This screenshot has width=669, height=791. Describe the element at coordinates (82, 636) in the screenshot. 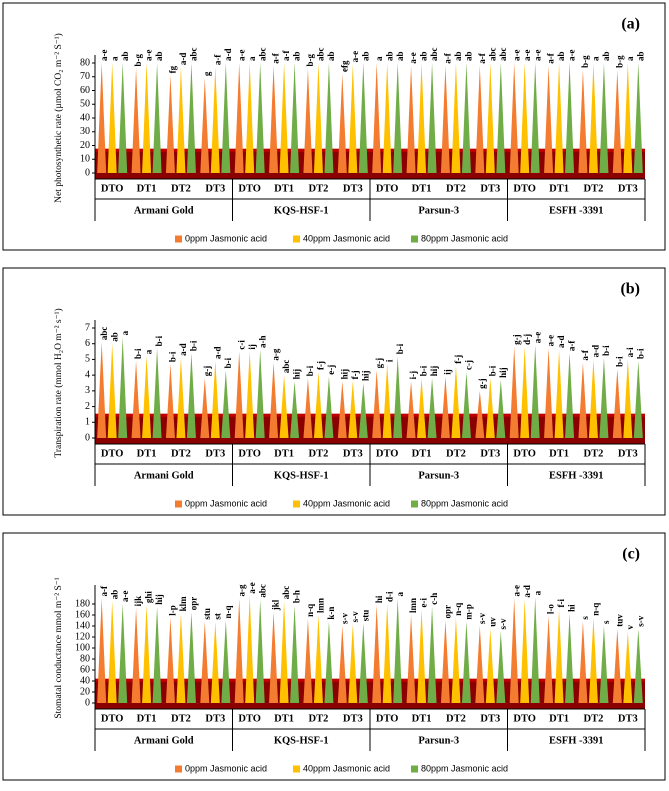

I see `y-tick-label: 120` at that location.